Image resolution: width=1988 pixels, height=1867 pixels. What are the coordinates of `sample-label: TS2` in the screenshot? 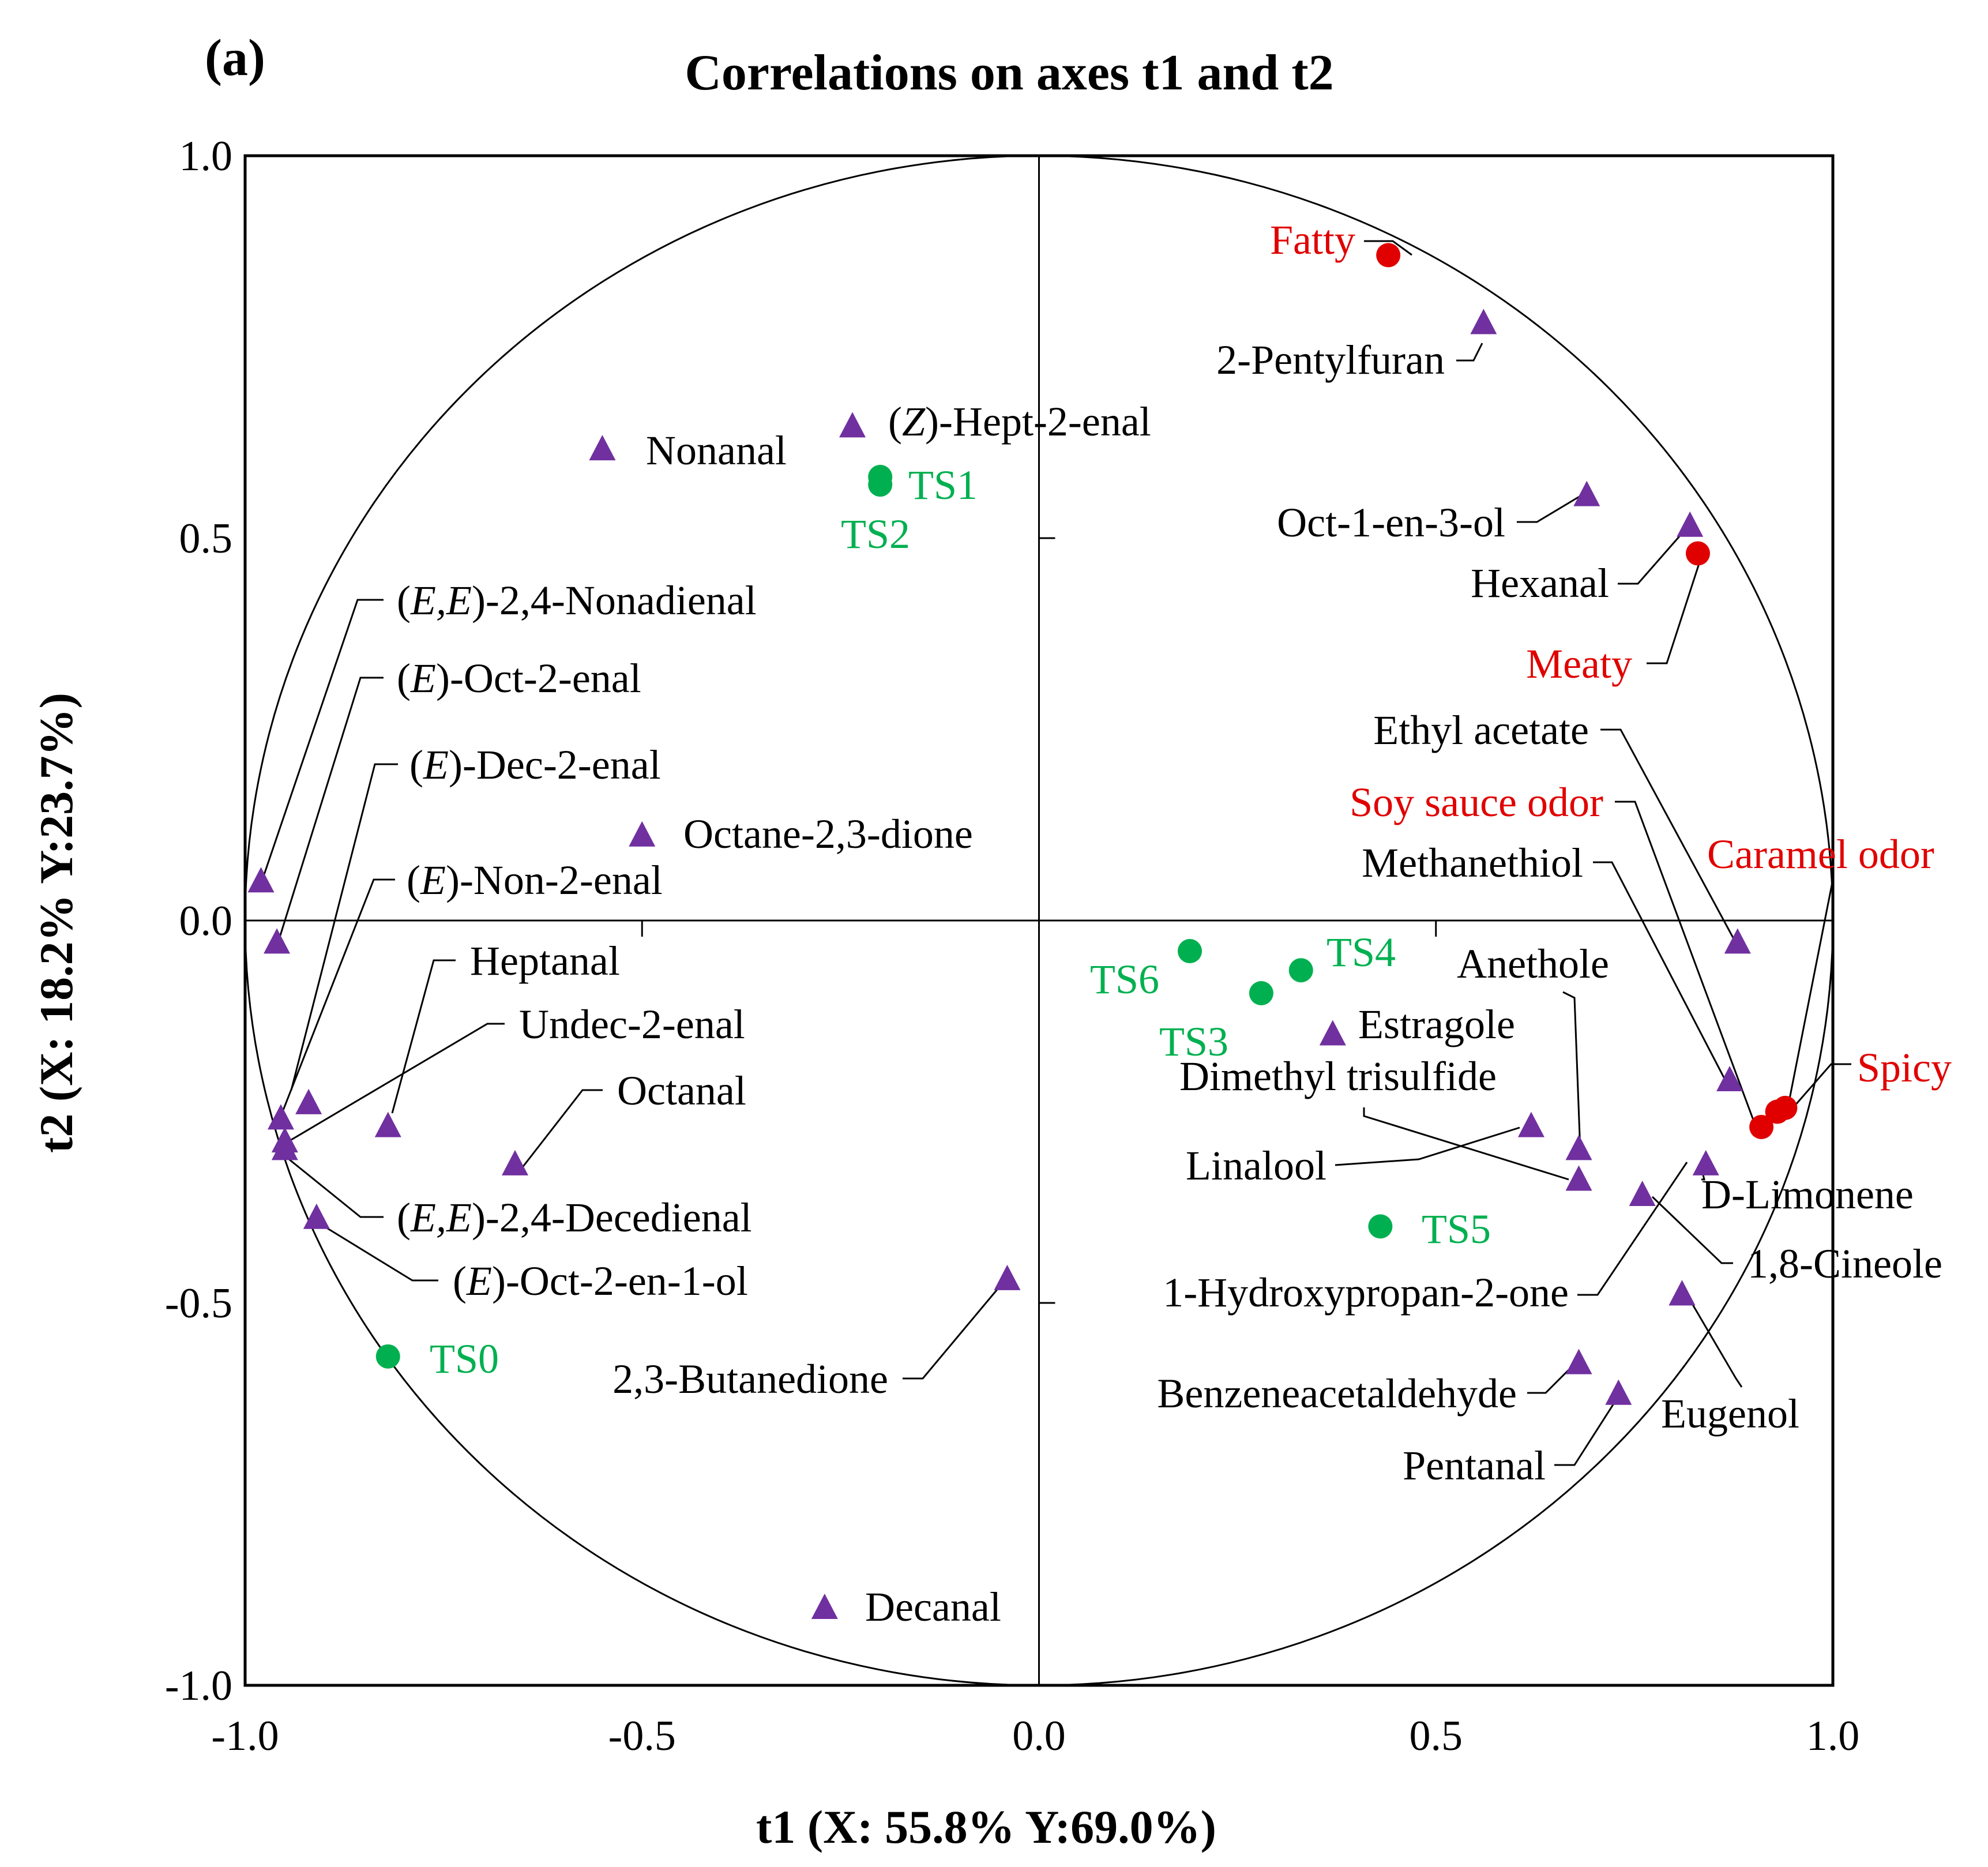 It's located at (875, 534).